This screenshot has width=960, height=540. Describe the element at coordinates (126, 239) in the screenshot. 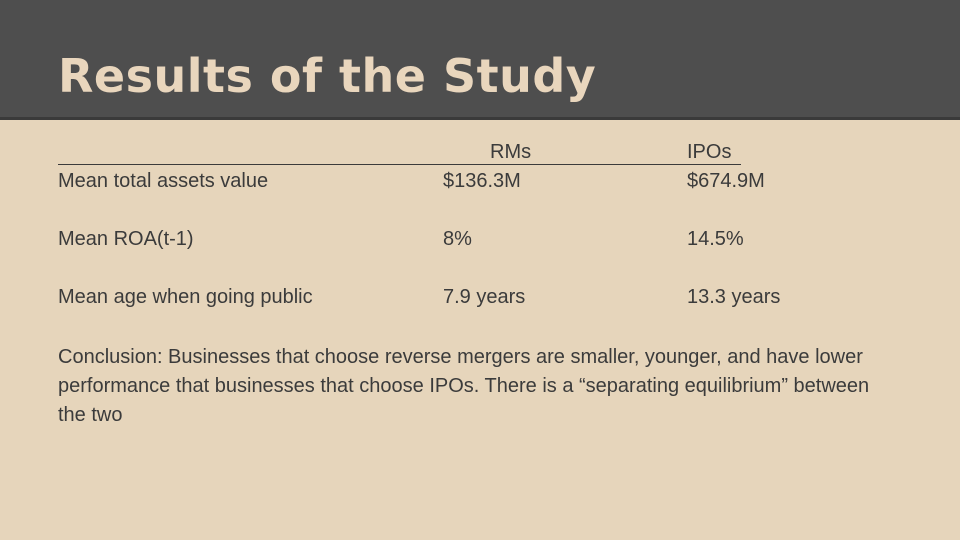

I see `row-label: Mean ROA(t-1)` at that location.